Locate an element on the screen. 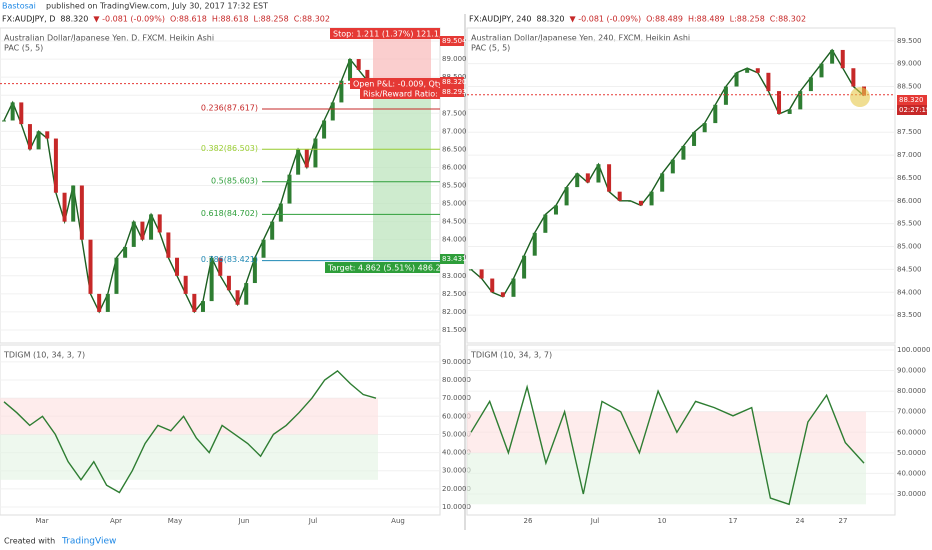 This screenshot has width=932, height=550. osc-tick-label: 80.0000 is located at coordinates (911, 391).